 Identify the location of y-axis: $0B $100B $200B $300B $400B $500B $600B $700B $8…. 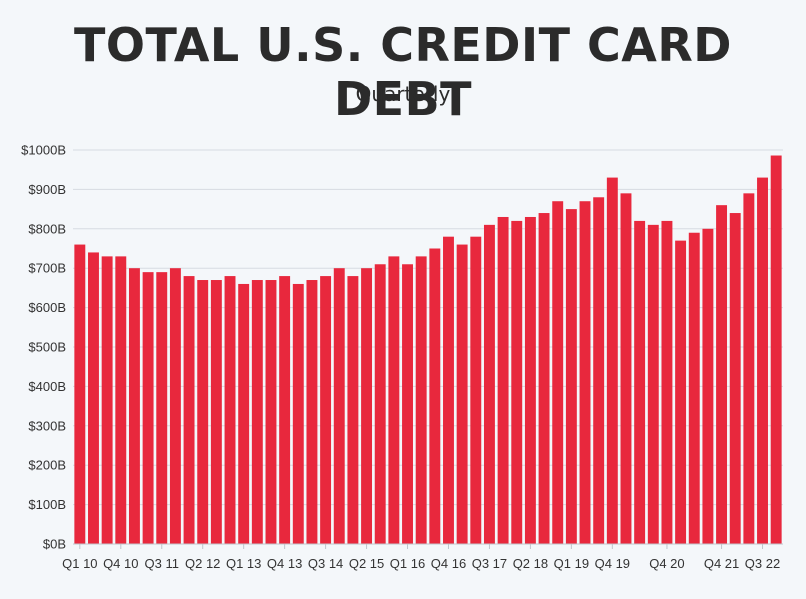
(43, 347).